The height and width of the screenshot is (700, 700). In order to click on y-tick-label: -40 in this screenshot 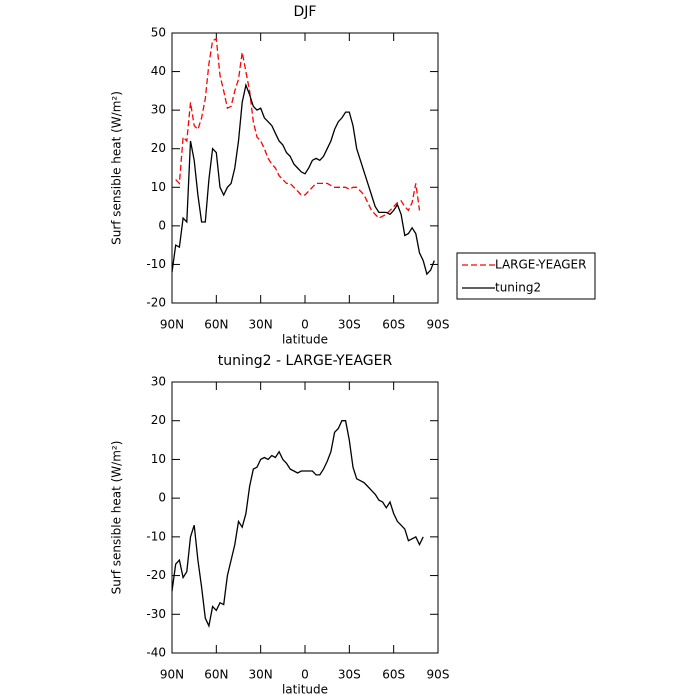, I will do `click(156, 653)`.